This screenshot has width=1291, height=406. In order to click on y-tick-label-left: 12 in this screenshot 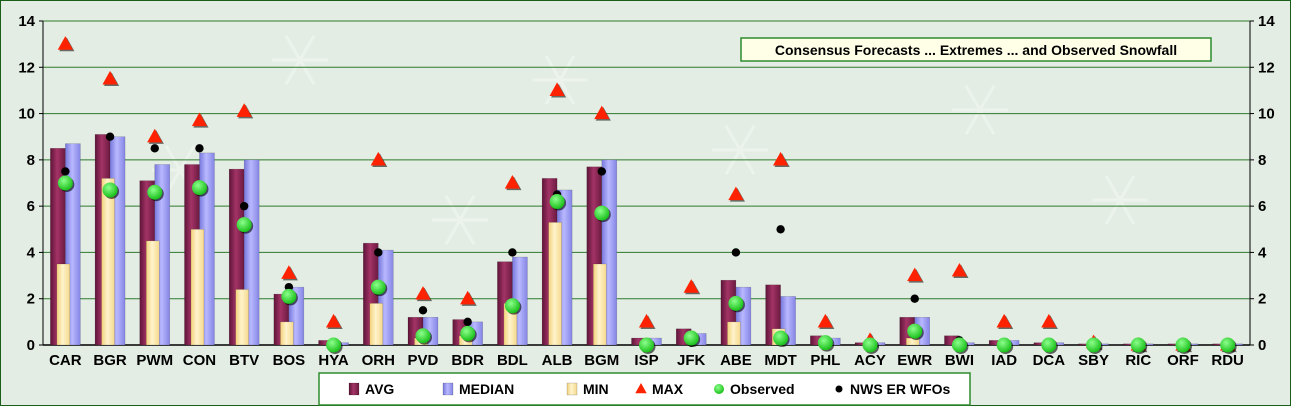, I will do `click(26, 67)`.